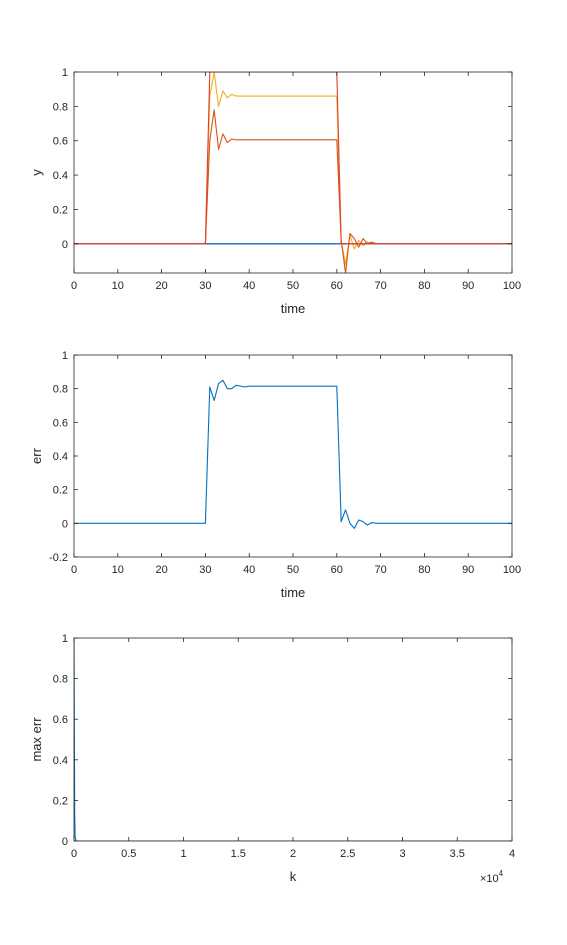 The height and width of the screenshot is (945, 567). What do you see at coordinates (128, 854) in the screenshot?
I see `x-tick-label: 0.5` at bounding box center [128, 854].